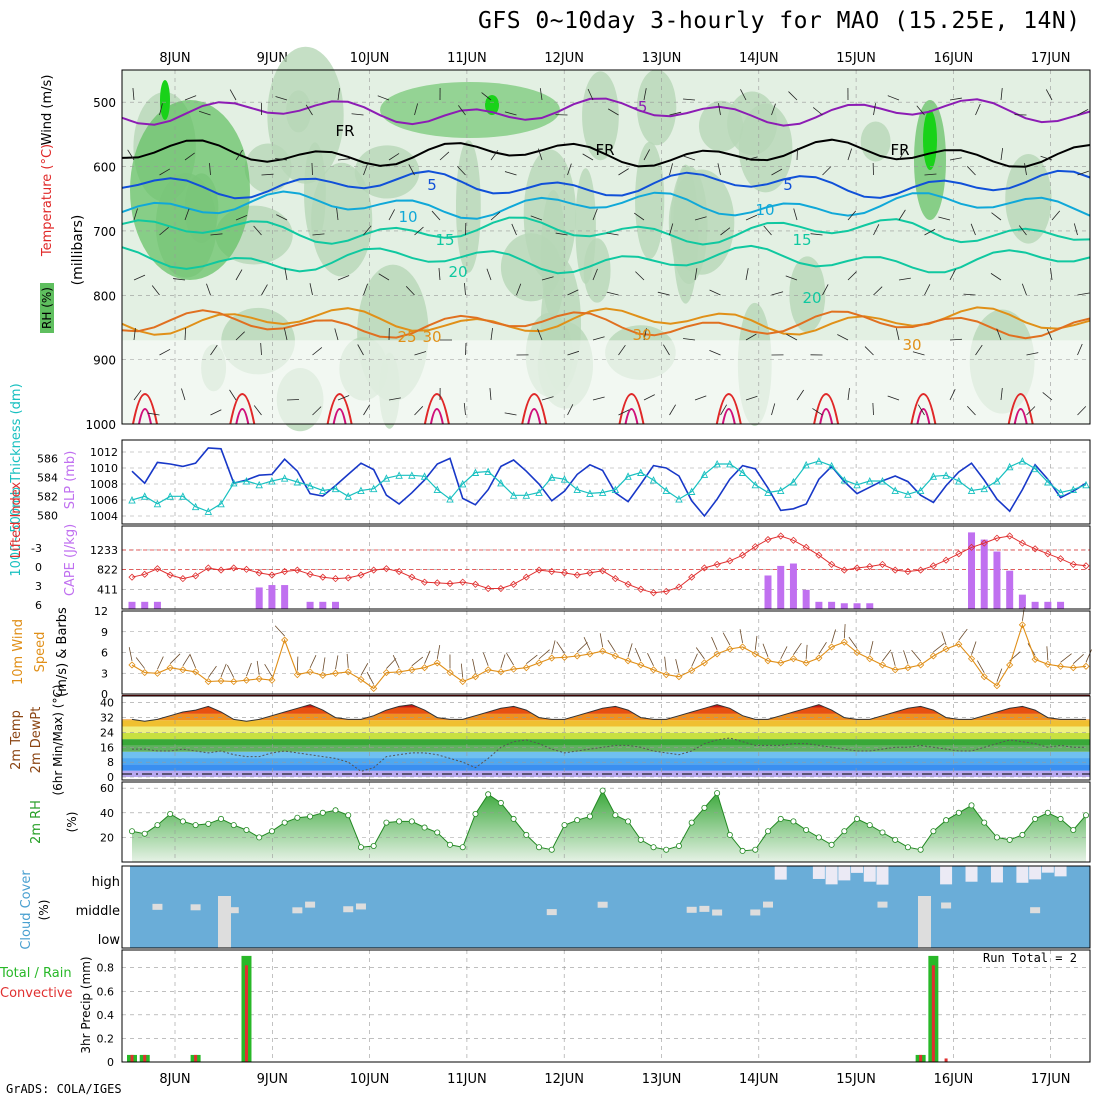 This screenshot has height=1100, width=1100. I want to click on temp-tick-label: 32, so click(107, 718).